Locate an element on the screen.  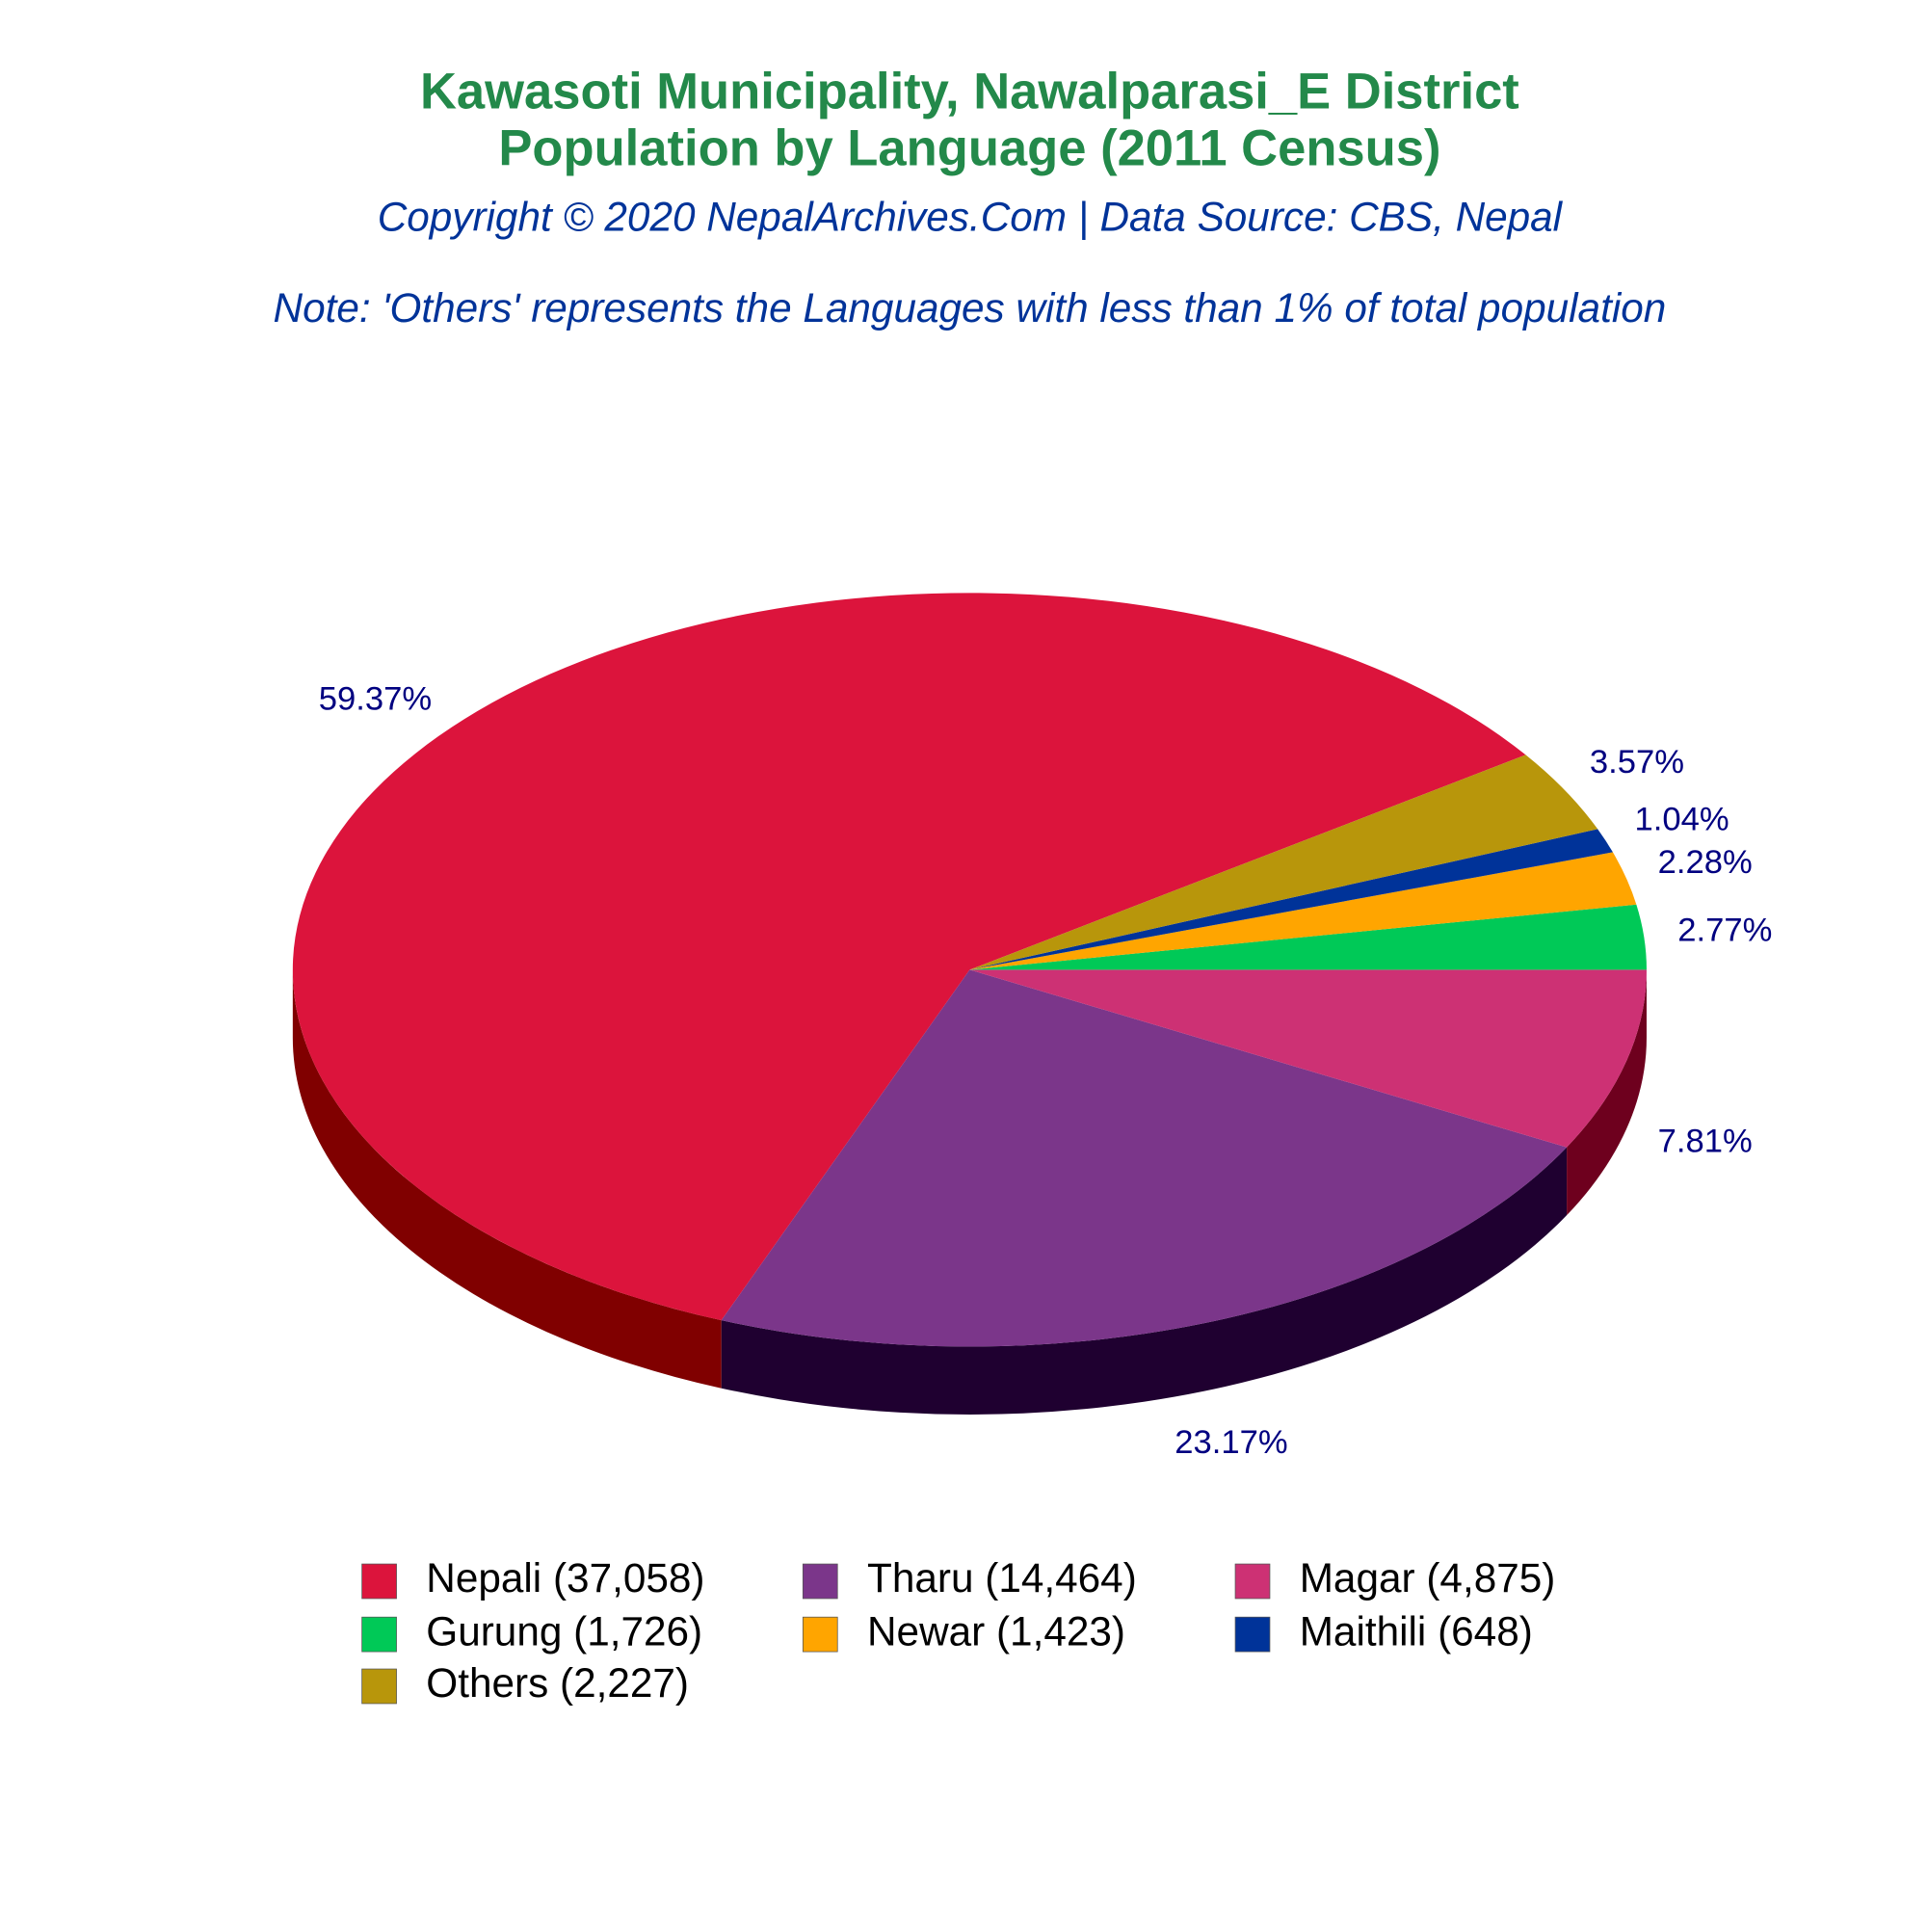
legend-label: Nepali (37,058) is located at coordinates (565, 1578).